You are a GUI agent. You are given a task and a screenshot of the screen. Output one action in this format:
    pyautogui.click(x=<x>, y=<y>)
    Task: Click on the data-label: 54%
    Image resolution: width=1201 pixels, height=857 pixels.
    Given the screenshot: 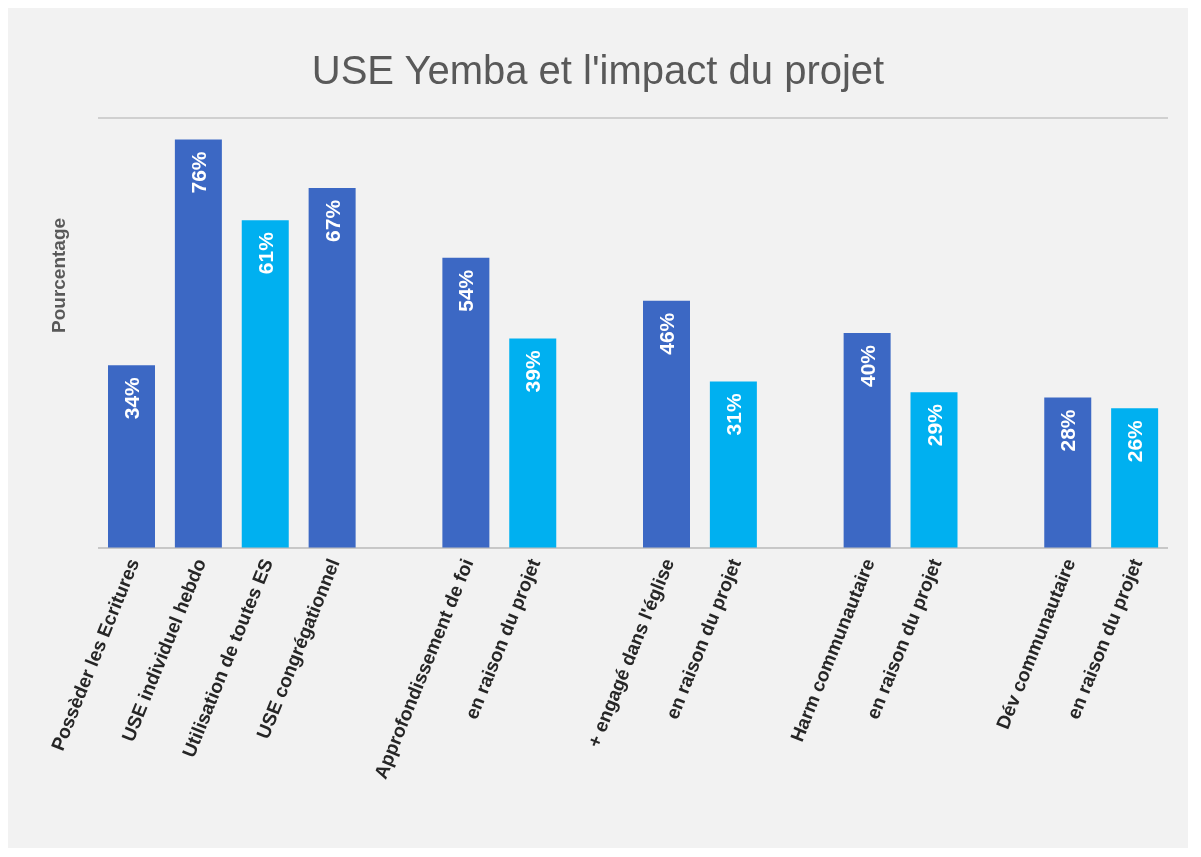 What is the action you would take?
    pyautogui.click(x=466, y=290)
    